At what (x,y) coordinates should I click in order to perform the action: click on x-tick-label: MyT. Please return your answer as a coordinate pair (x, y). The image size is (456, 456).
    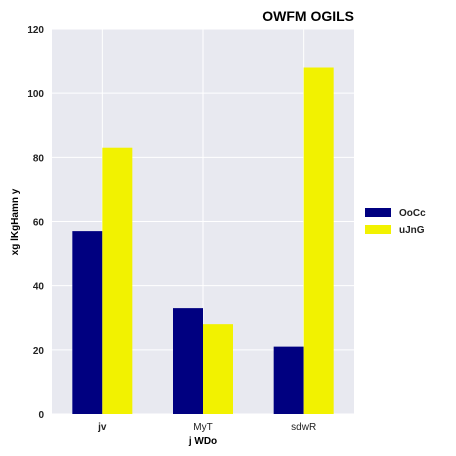
    Looking at the image, I should click on (202, 427).